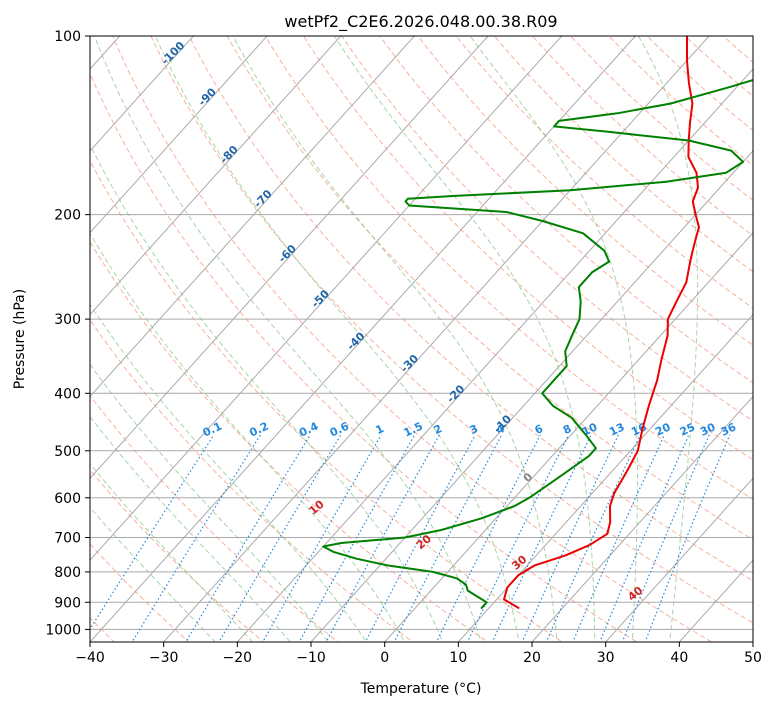 The image size is (775, 708). What do you see at coordinates (63, 630) in the screenshot?
I see `y-tick-label: 1000` at bounding box center [63, 630].